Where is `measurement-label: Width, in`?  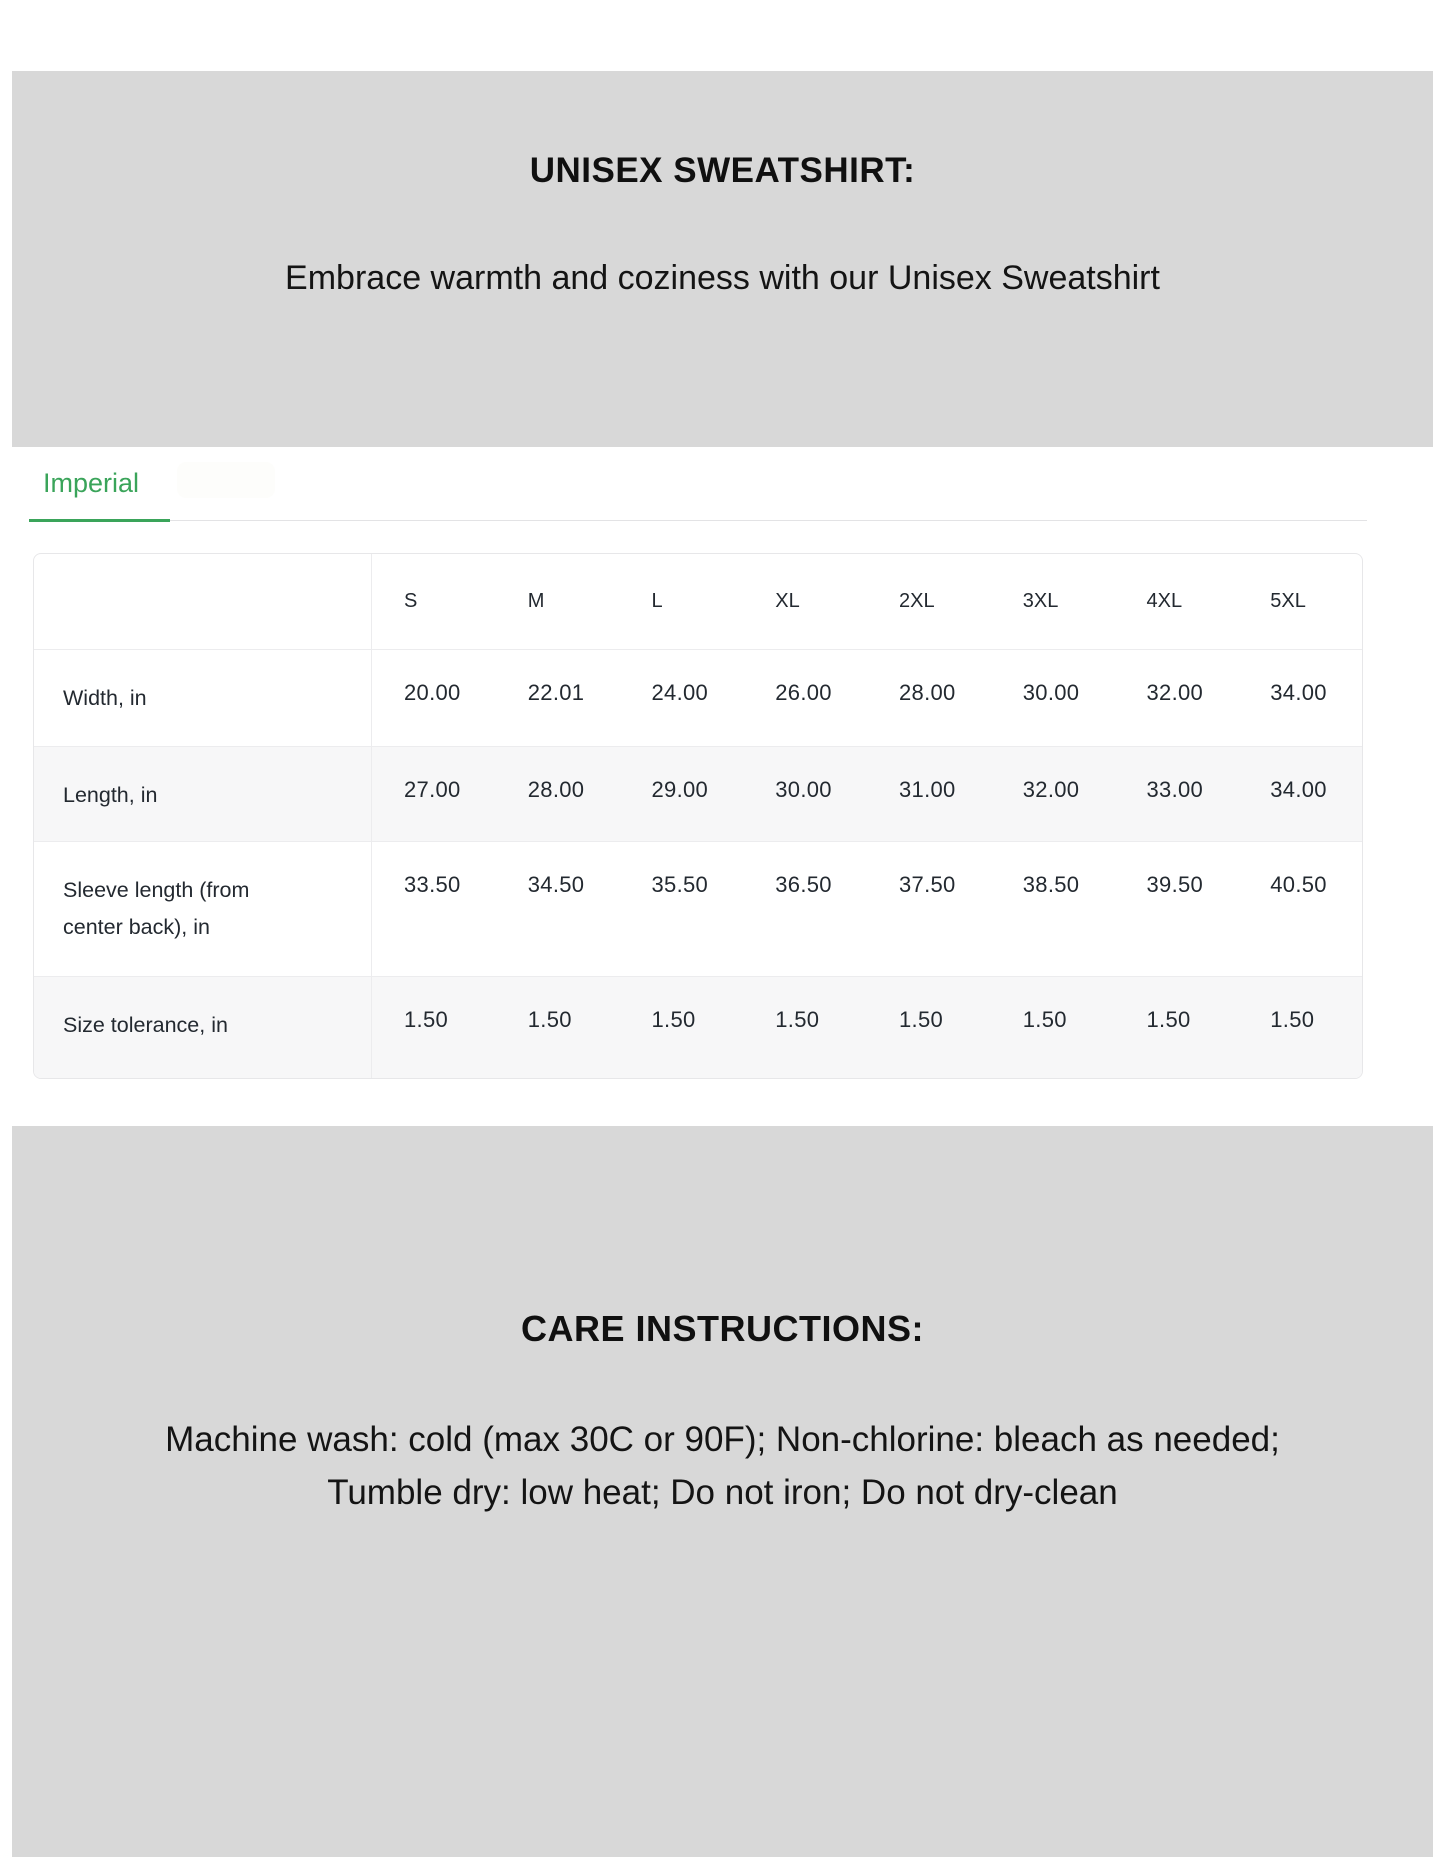
measurement-label: Width, in is located at coordinates (203, 698).